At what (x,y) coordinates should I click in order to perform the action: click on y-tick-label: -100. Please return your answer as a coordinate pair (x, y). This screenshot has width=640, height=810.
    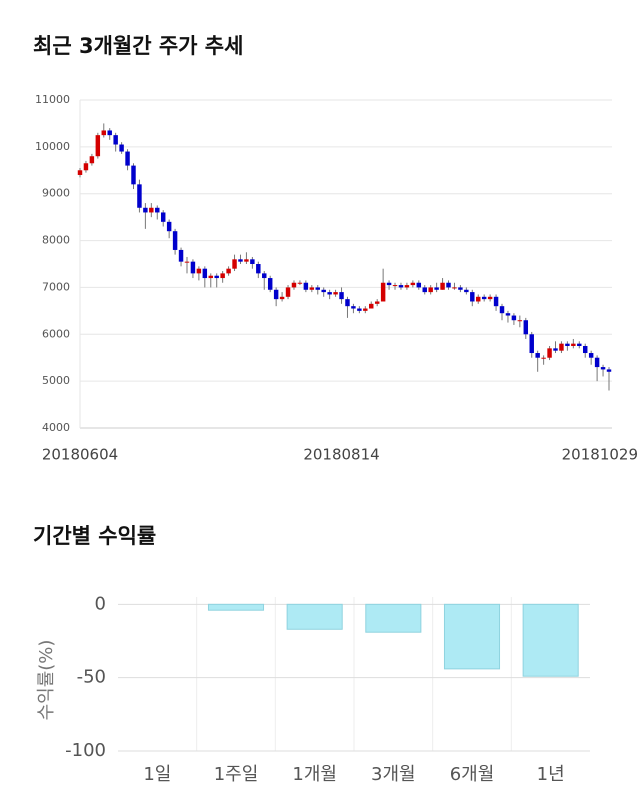
    Looking at the image, I should click on (85, 750).